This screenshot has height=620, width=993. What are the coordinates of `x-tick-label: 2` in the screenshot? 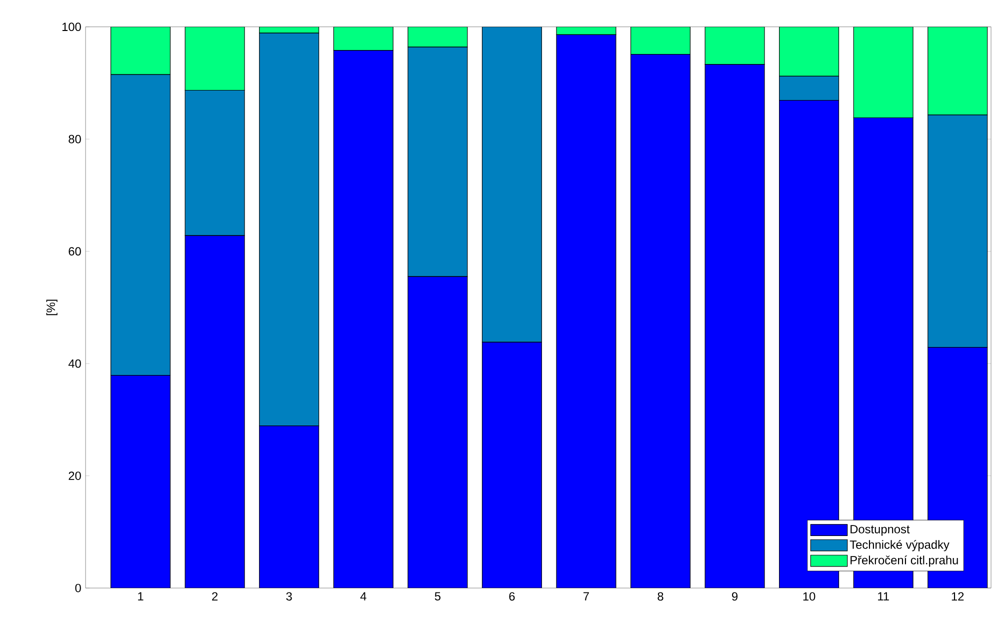 It's located at (215, 596).